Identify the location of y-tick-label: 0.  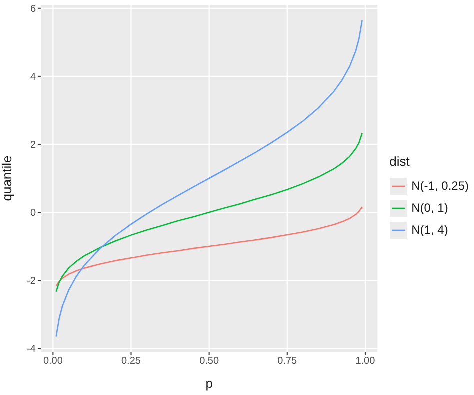
(33, 214).